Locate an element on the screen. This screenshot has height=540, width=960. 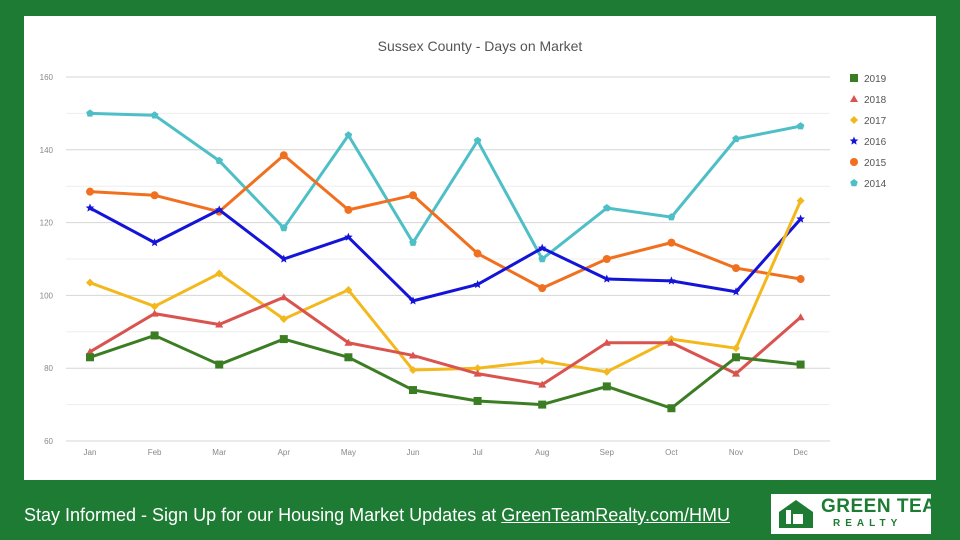
x-tick-label: Jun is located at coordinates (413, 452).